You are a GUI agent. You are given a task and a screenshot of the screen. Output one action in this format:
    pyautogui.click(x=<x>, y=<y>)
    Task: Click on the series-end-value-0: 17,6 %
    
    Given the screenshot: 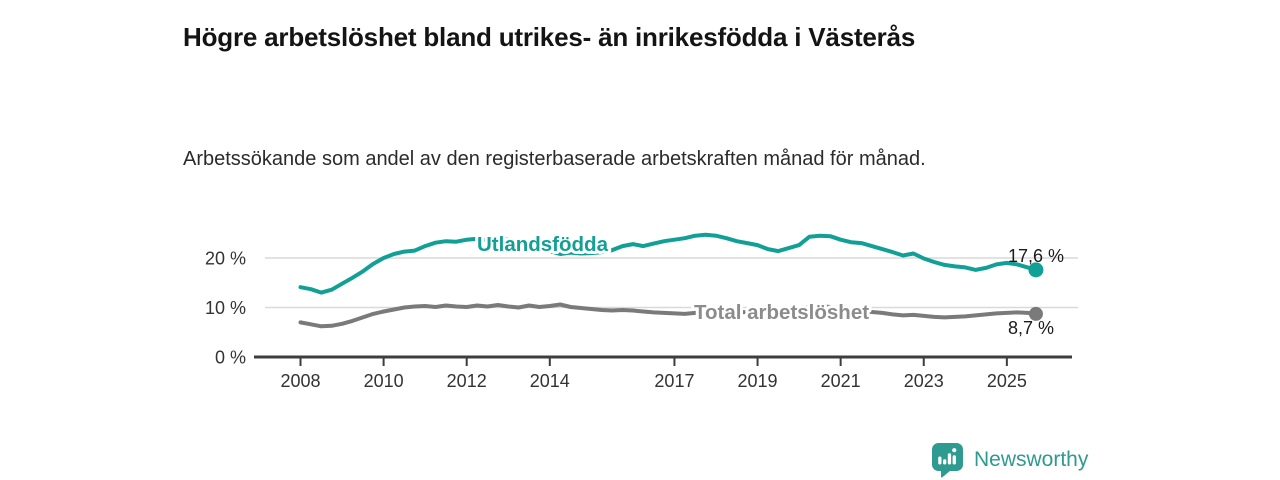 What is the action you would take?
    pyautogui.click(x=1036, y=256)
    